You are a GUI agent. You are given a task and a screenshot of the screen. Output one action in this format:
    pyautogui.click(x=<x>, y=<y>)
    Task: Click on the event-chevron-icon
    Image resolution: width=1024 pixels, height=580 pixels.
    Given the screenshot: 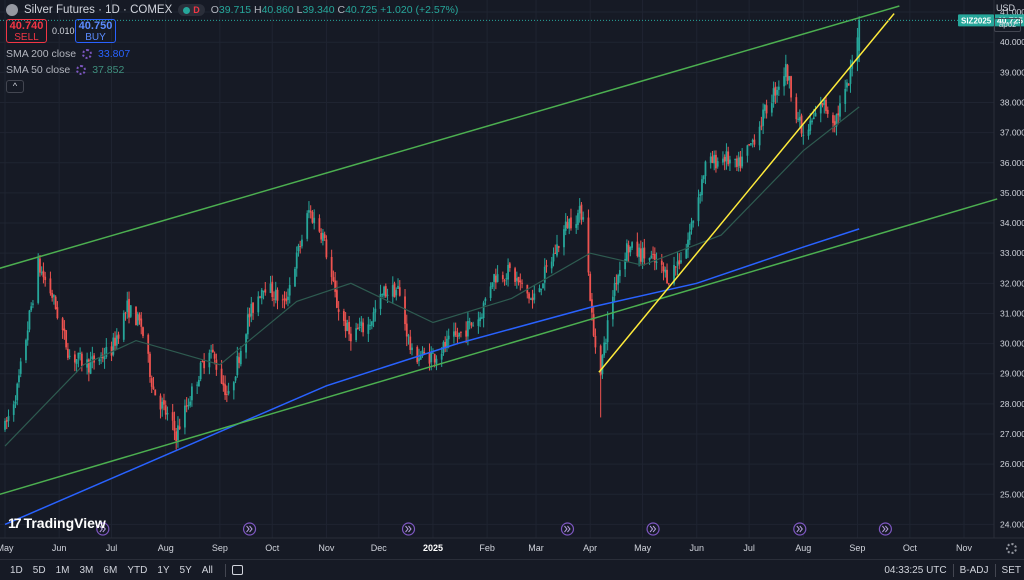 What is the action you would take?
    pyautogui.click(x=799, y=529)
    